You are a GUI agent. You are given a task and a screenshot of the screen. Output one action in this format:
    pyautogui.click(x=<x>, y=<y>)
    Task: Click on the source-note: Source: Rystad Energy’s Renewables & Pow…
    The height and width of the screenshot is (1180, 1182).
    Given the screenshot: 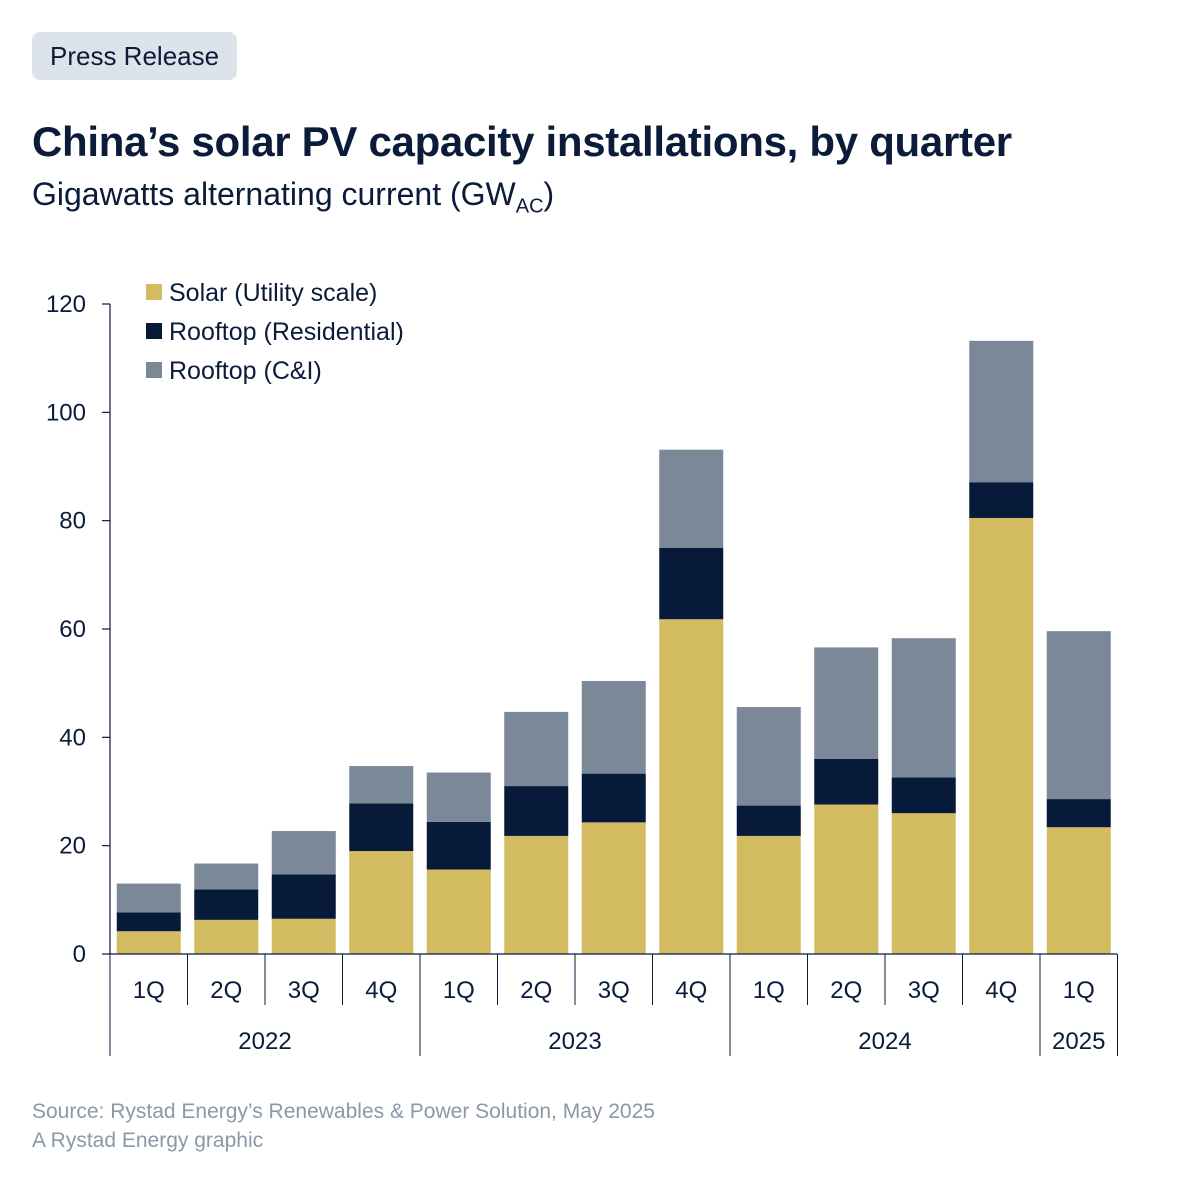 What is the action you would take?
    pyautogui.click(x=343, y=1111)
    